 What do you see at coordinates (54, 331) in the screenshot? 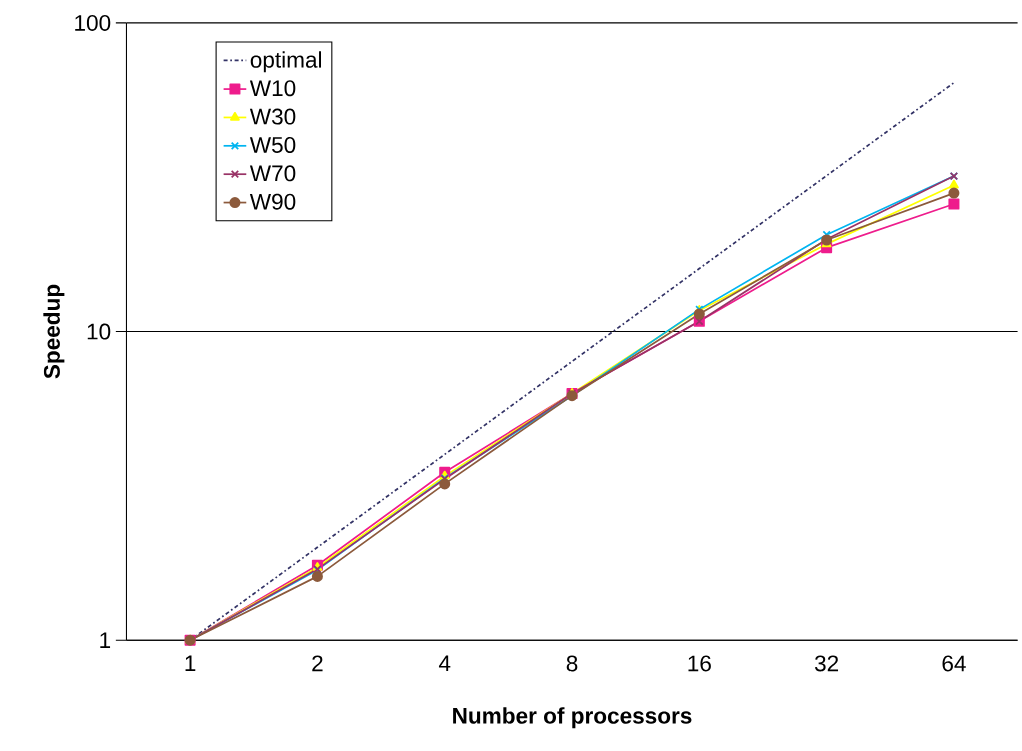
I see `y-axis-title: Speedup` at bounding box center [54, 331].